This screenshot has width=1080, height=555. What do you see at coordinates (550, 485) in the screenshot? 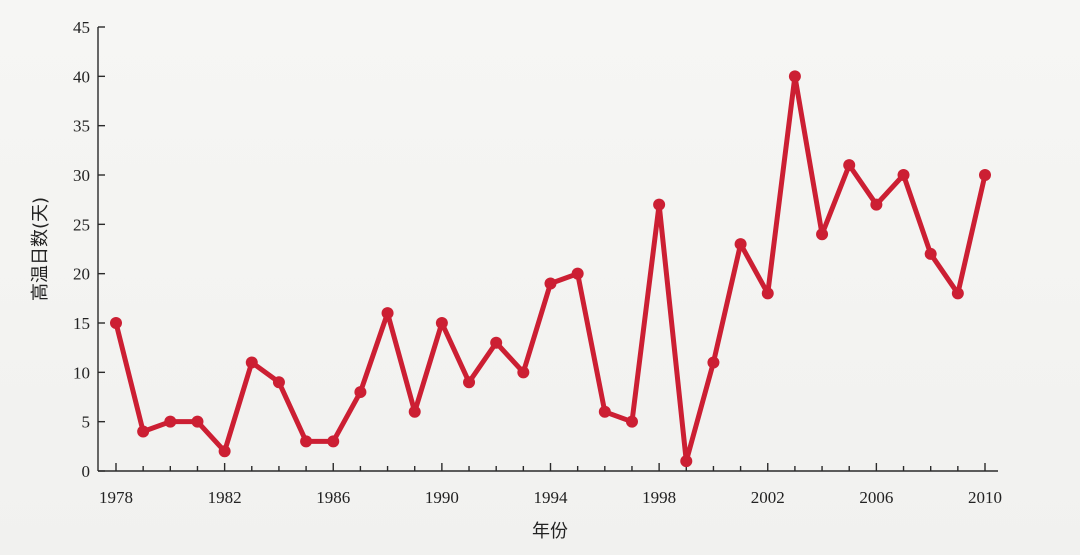
I see `x-axis-ticks: 1978 1982 1986 1990 1994 1998 2002 2006 2010` at bounding box center [550, 485].